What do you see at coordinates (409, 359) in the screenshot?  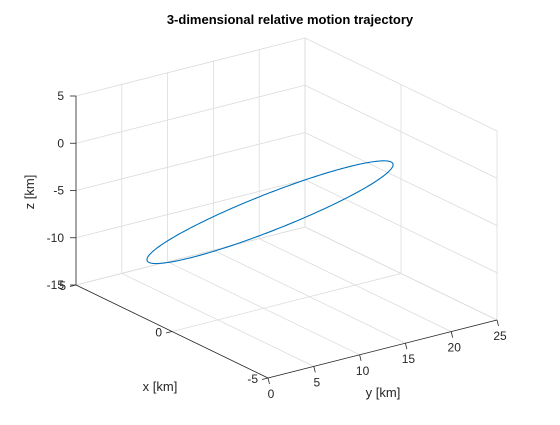 I see `y-tick-label: 15` at bounding box center [409, 359].